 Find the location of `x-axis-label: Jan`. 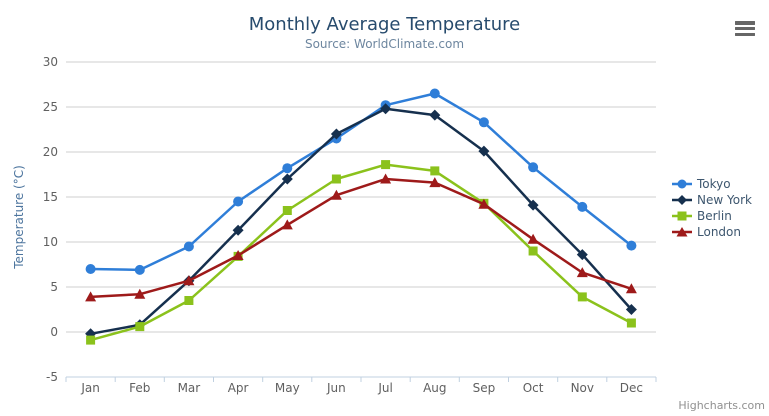

x-axis-label: Jan is located at coordinates (90, 388).